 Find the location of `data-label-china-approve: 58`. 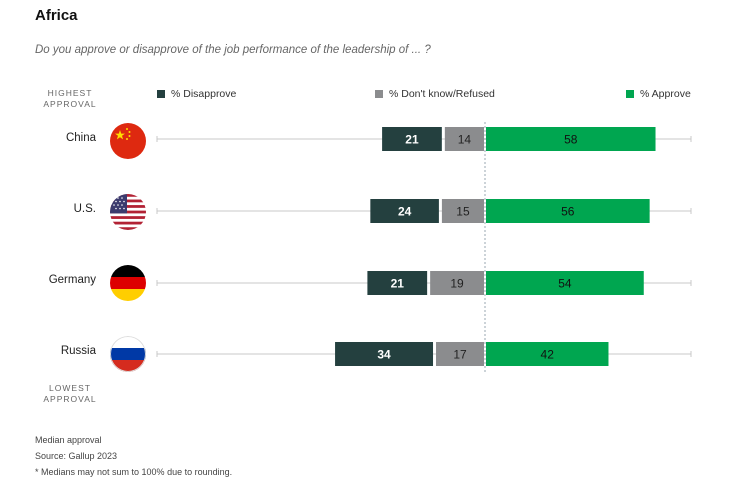

data-label-china-approve: 58 is located at coordinates (571, 140).